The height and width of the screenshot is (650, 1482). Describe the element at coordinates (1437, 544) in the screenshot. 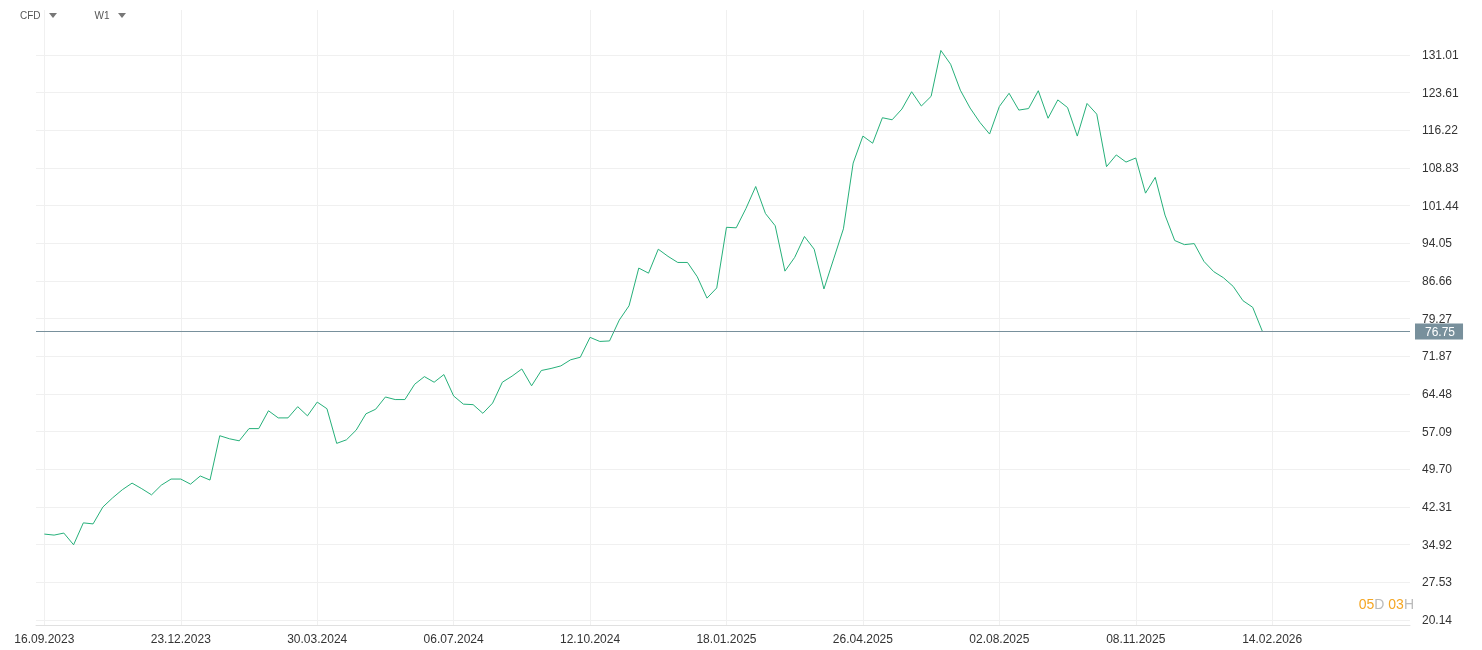

I see `y-tick-label: 34.92` at that location.